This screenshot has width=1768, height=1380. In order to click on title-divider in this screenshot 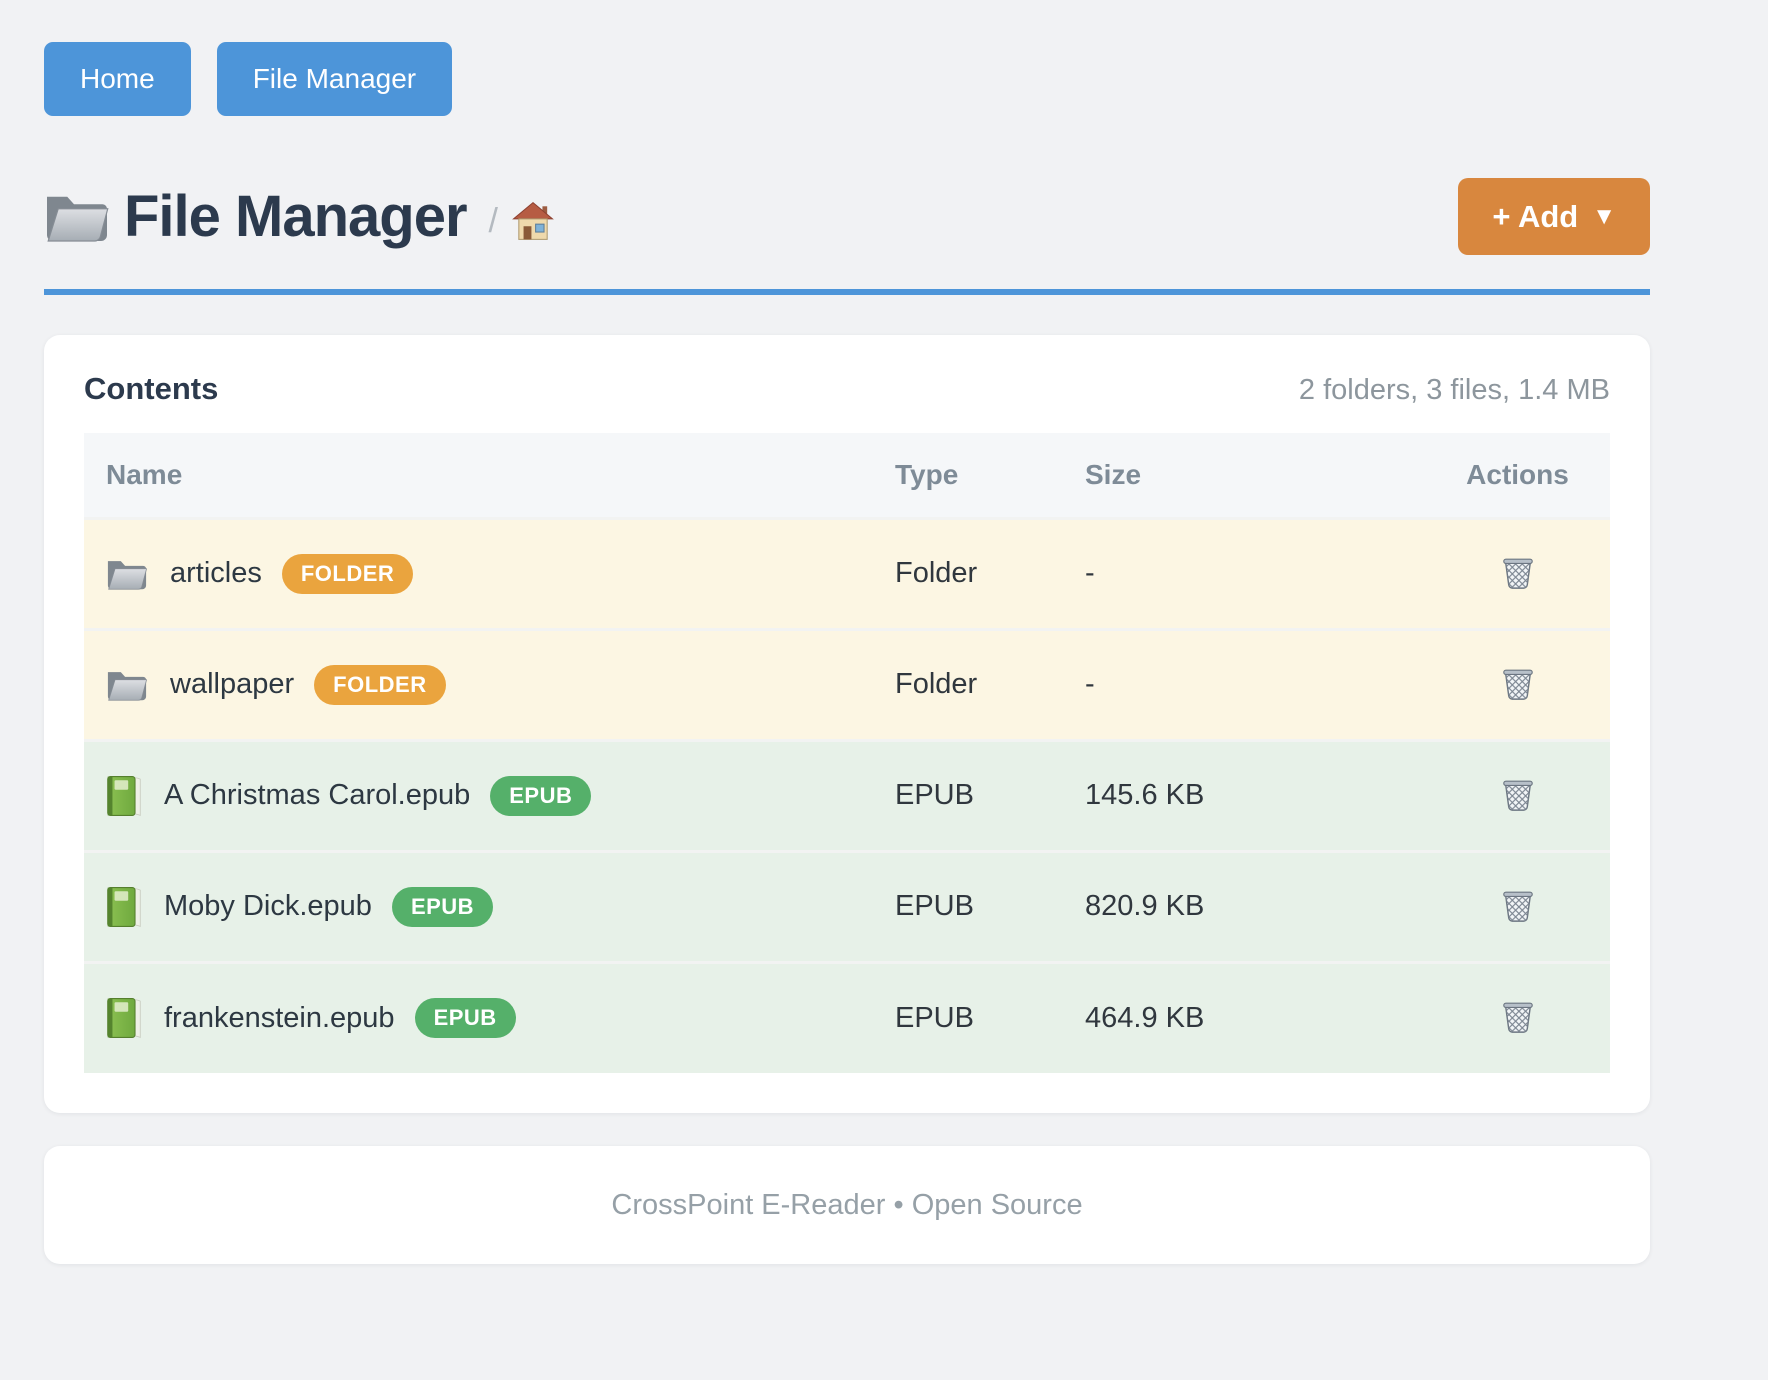, I will do `click(847, 292)`.